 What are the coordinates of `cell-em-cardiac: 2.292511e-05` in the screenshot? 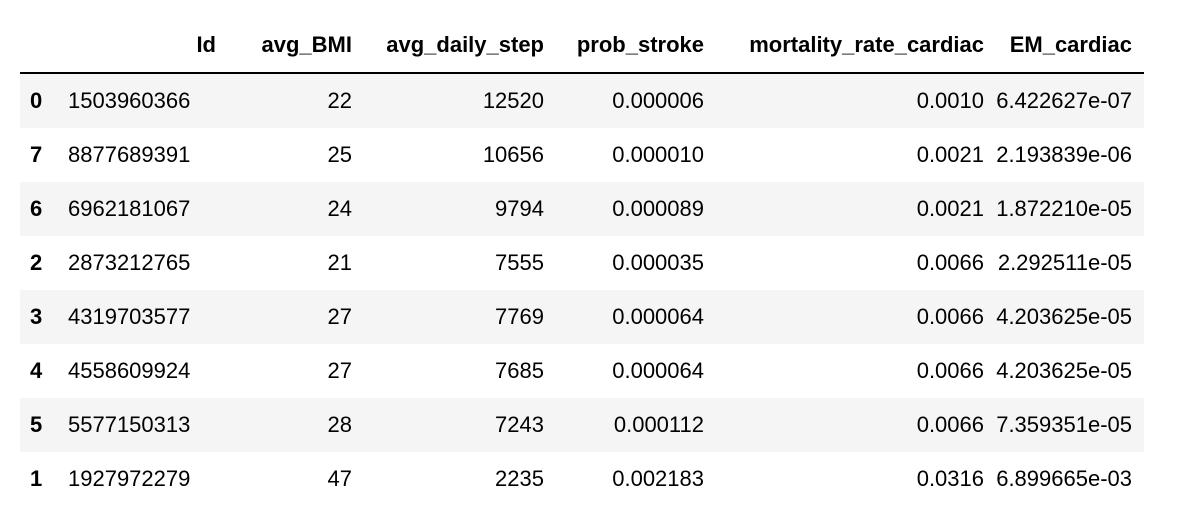 It's located at (1064, 262).